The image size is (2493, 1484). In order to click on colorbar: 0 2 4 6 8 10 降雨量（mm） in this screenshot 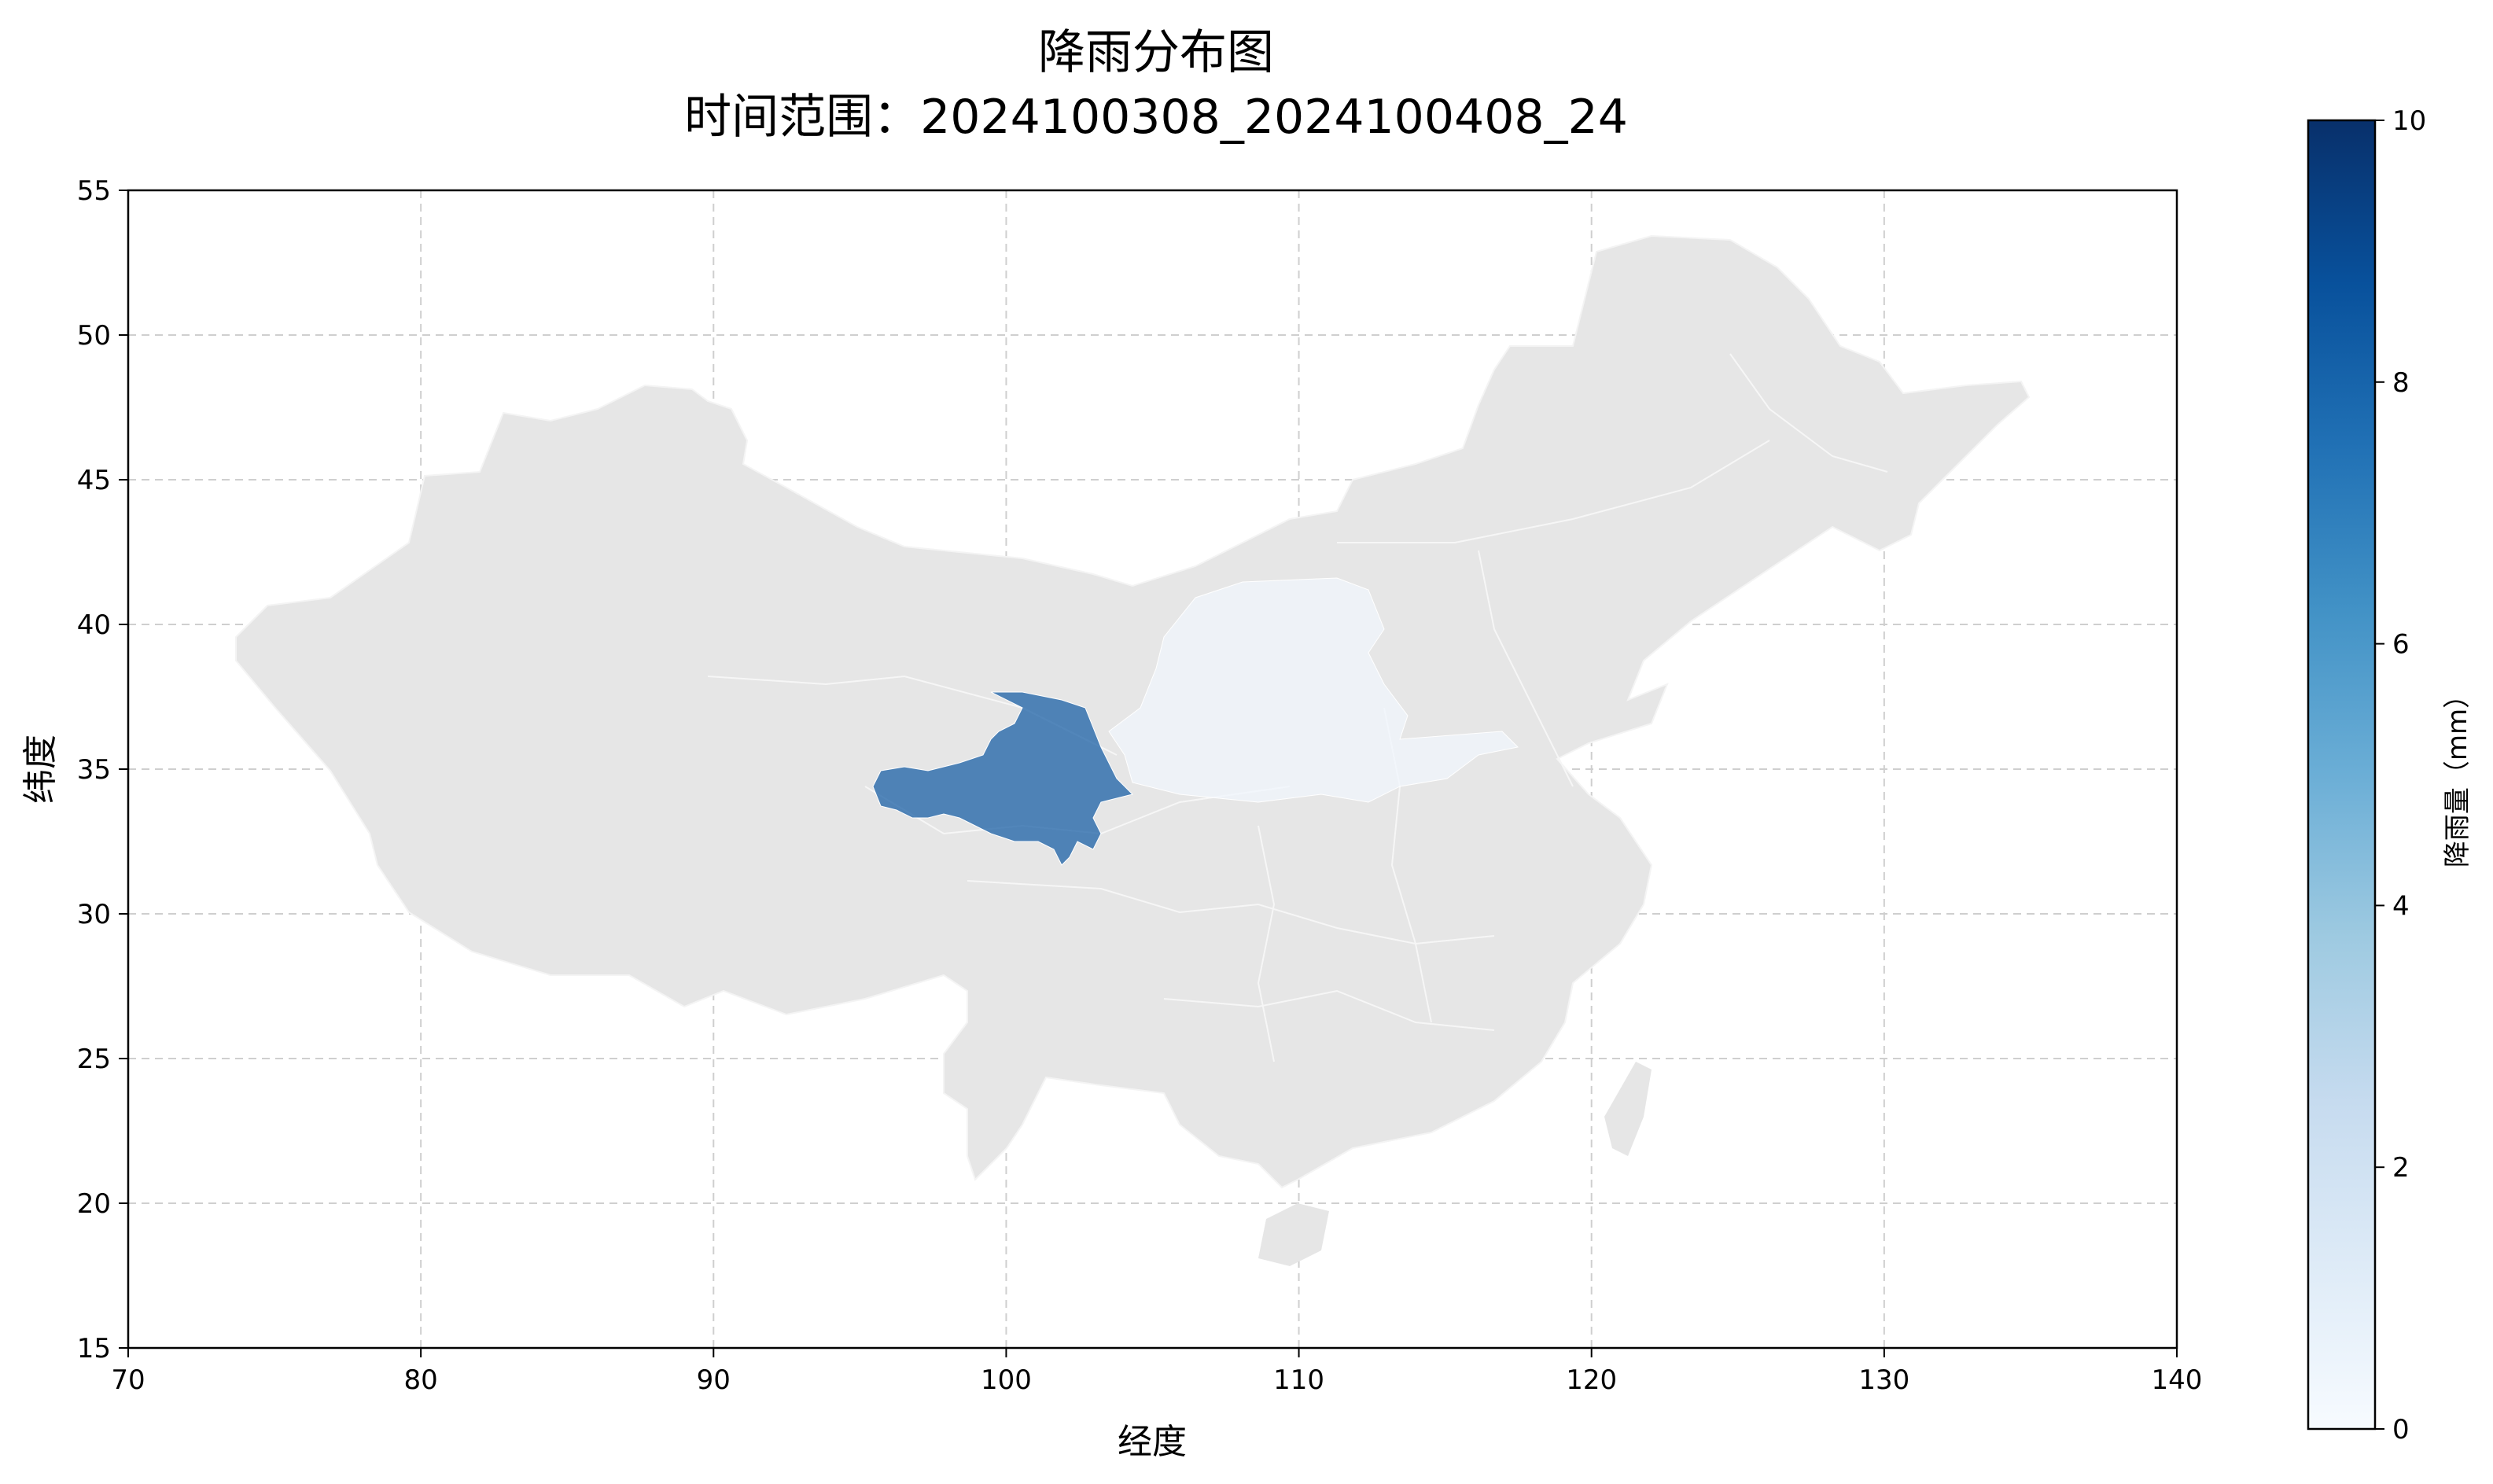, I will do `click(2390, 775)`.